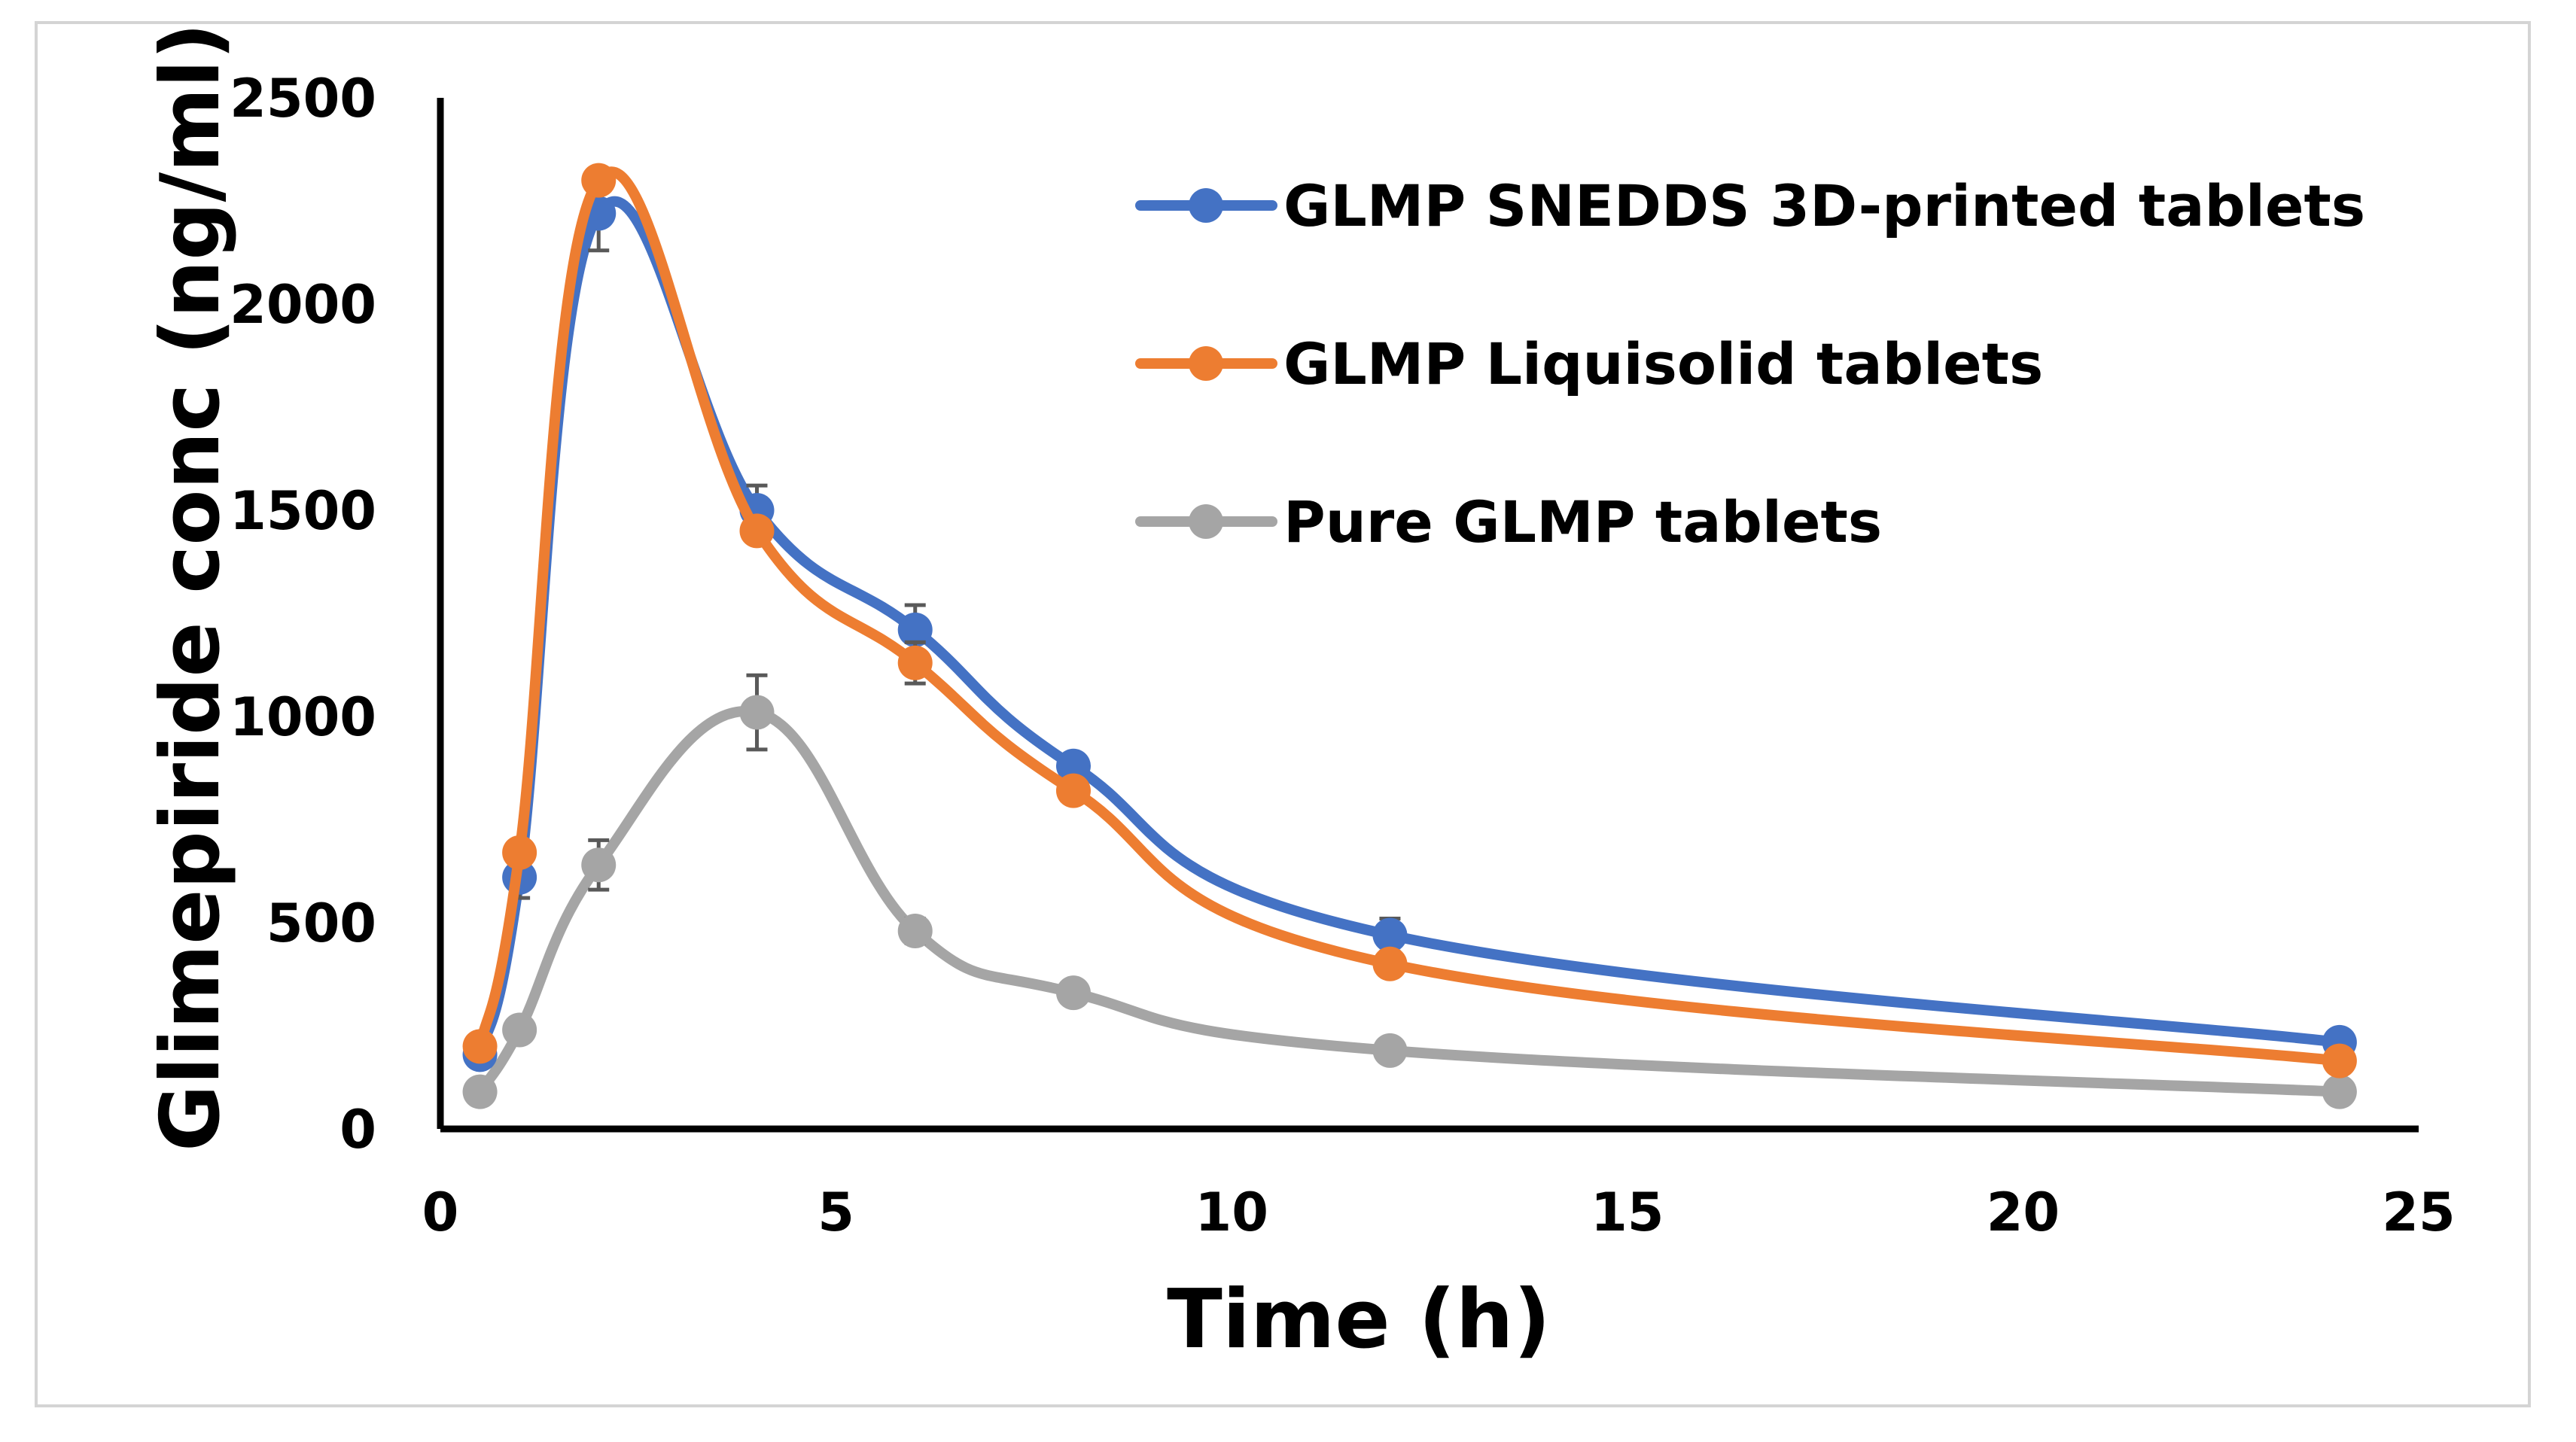  I want to click on y-axis-title: Glimepiride conc (ng/ml), so click(191, 587).